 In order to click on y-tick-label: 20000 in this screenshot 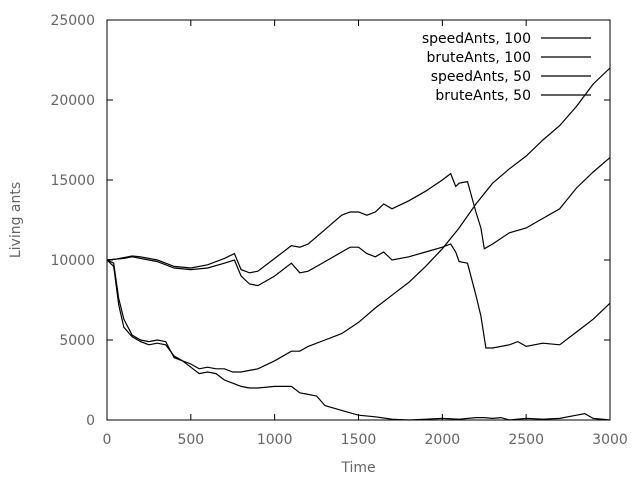, I will do `click(72, 101)`.